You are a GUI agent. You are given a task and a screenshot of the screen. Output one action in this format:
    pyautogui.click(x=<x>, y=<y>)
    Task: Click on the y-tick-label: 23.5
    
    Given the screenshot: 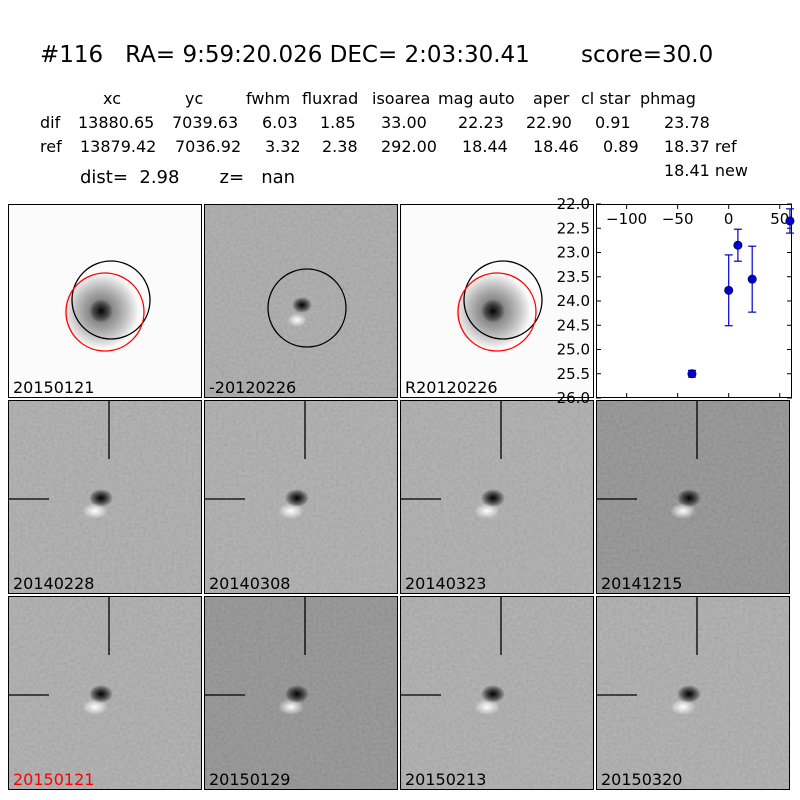 What is the action you would take?
    pyautogui.click(x=573, y=277)
    